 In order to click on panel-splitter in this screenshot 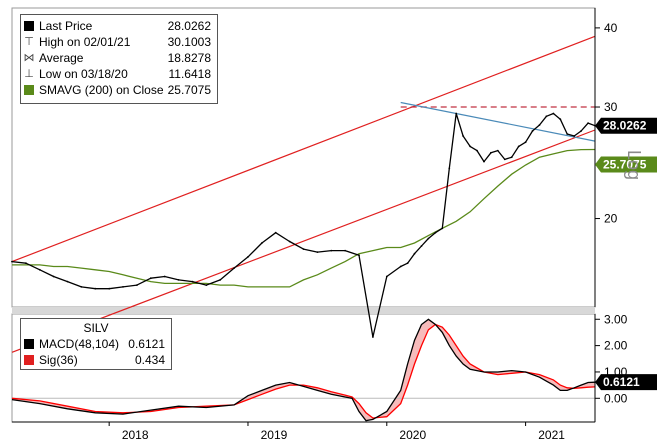, I will do `click(303, 310)`.